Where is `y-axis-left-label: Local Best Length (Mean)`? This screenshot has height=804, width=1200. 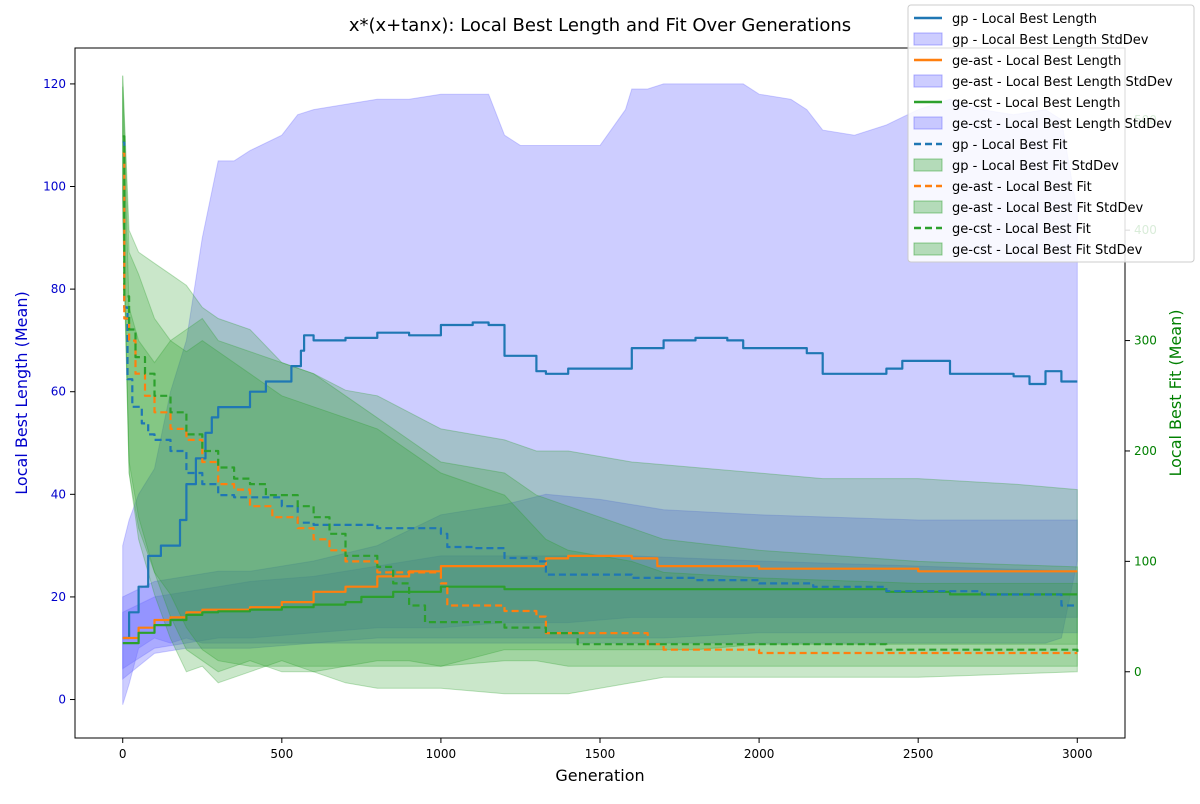 y-axis-left-label: Local Best Length (Mean) is located at coordinates (21, 392).